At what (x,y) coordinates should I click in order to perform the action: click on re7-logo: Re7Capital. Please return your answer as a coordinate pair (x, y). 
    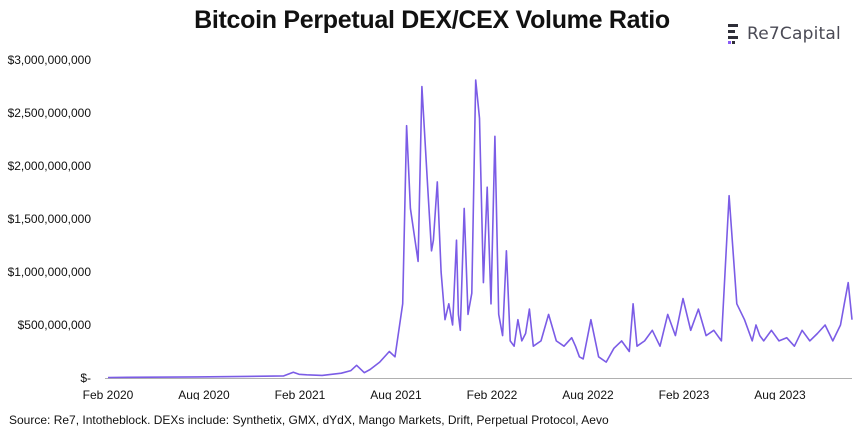
    Looking at the image, I should click on (784, 34).